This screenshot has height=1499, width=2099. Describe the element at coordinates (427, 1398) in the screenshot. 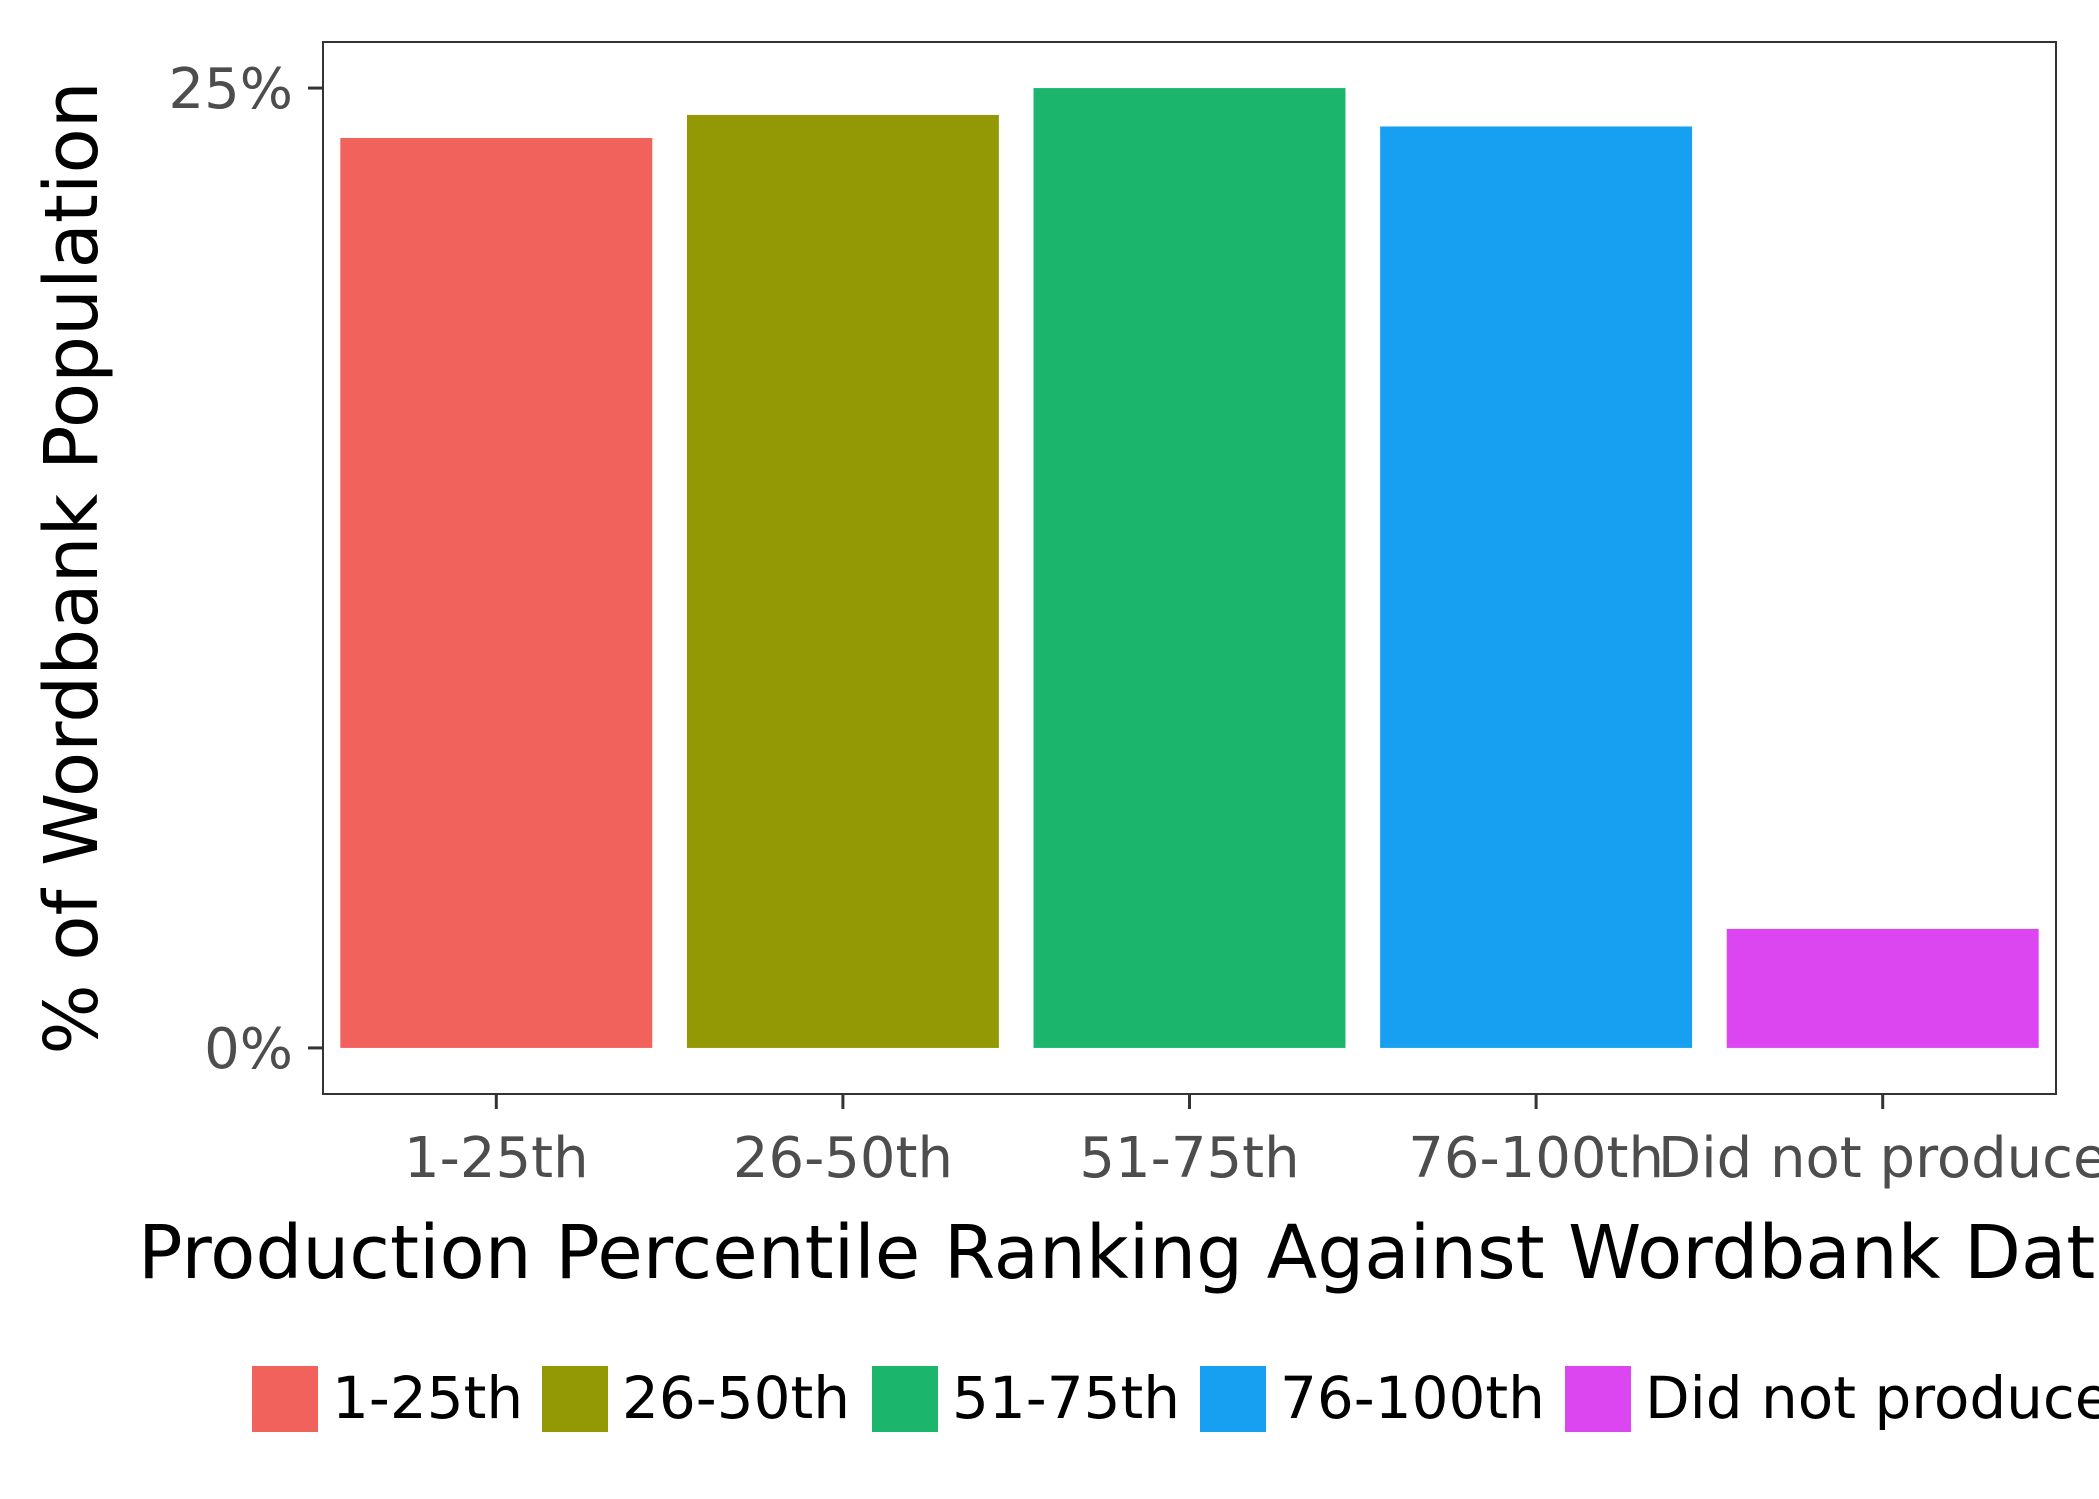

I see `legend-label: 1-25th` at that location.